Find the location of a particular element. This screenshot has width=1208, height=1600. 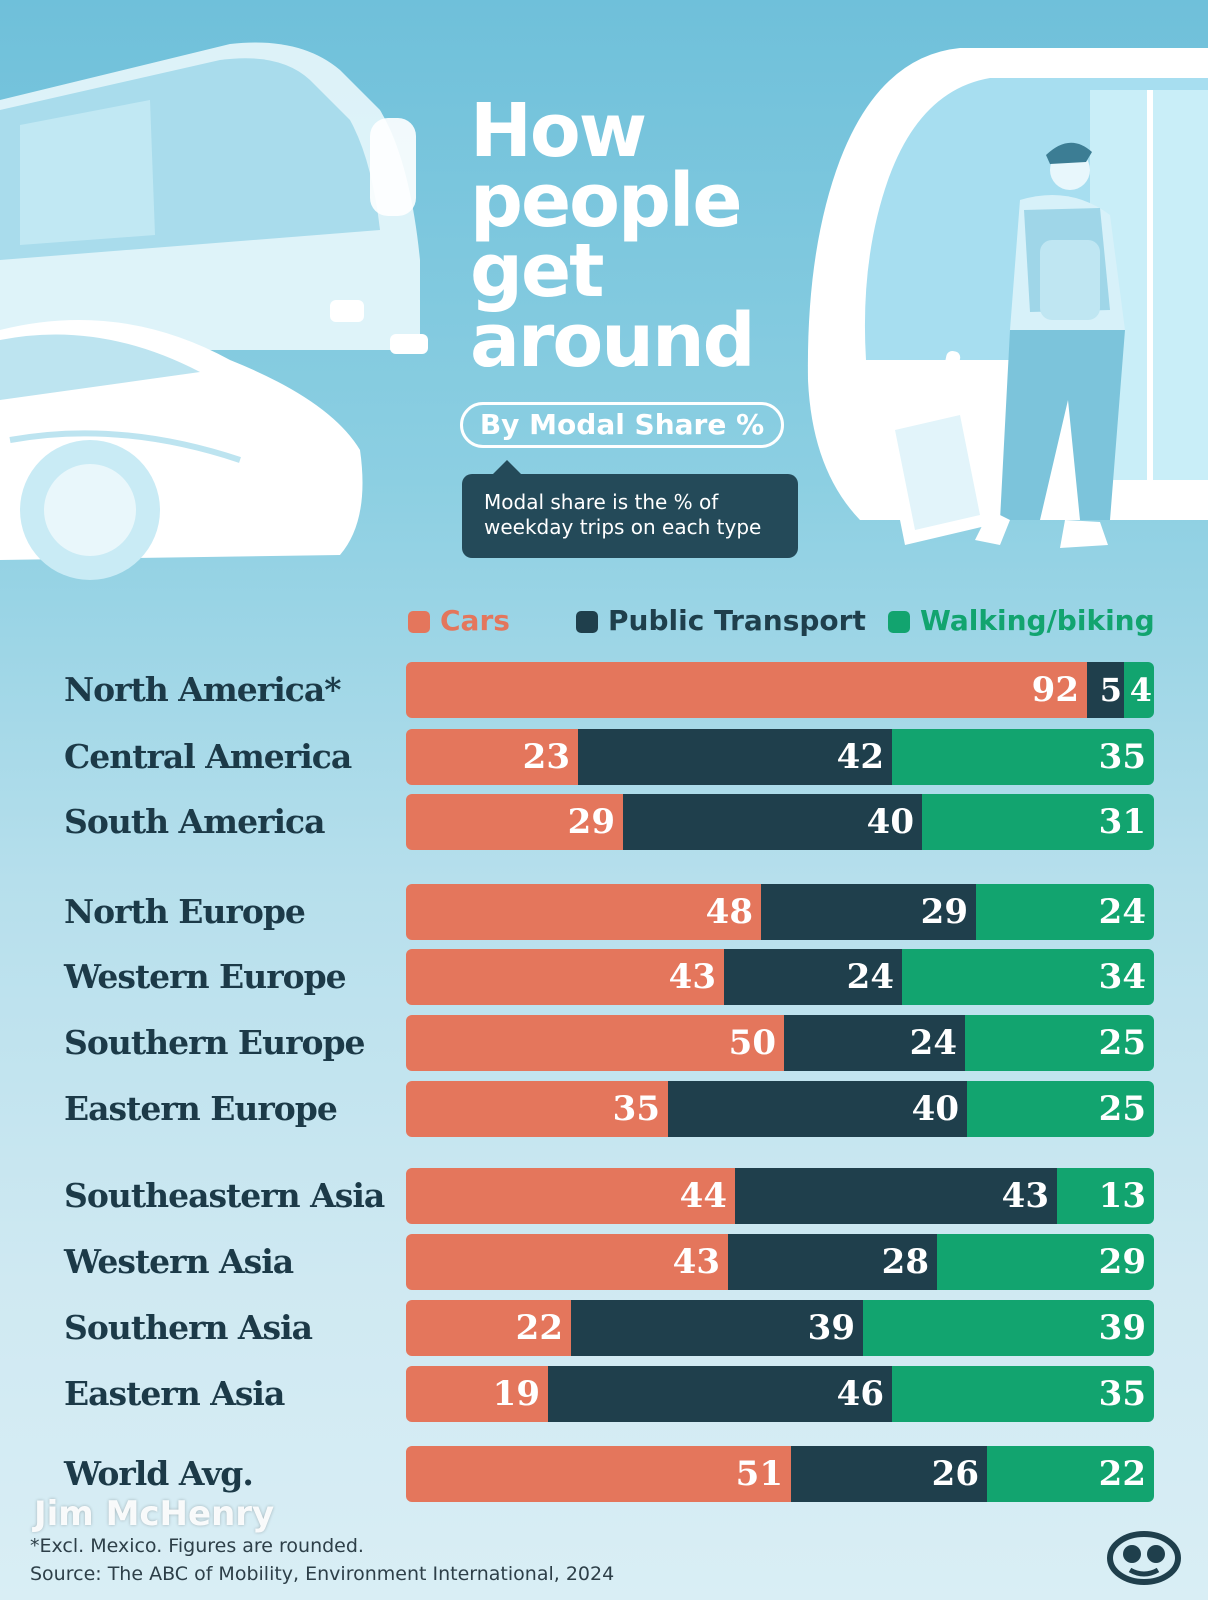

bar-segment-cars: 48 is located at coordinates (583, 912).